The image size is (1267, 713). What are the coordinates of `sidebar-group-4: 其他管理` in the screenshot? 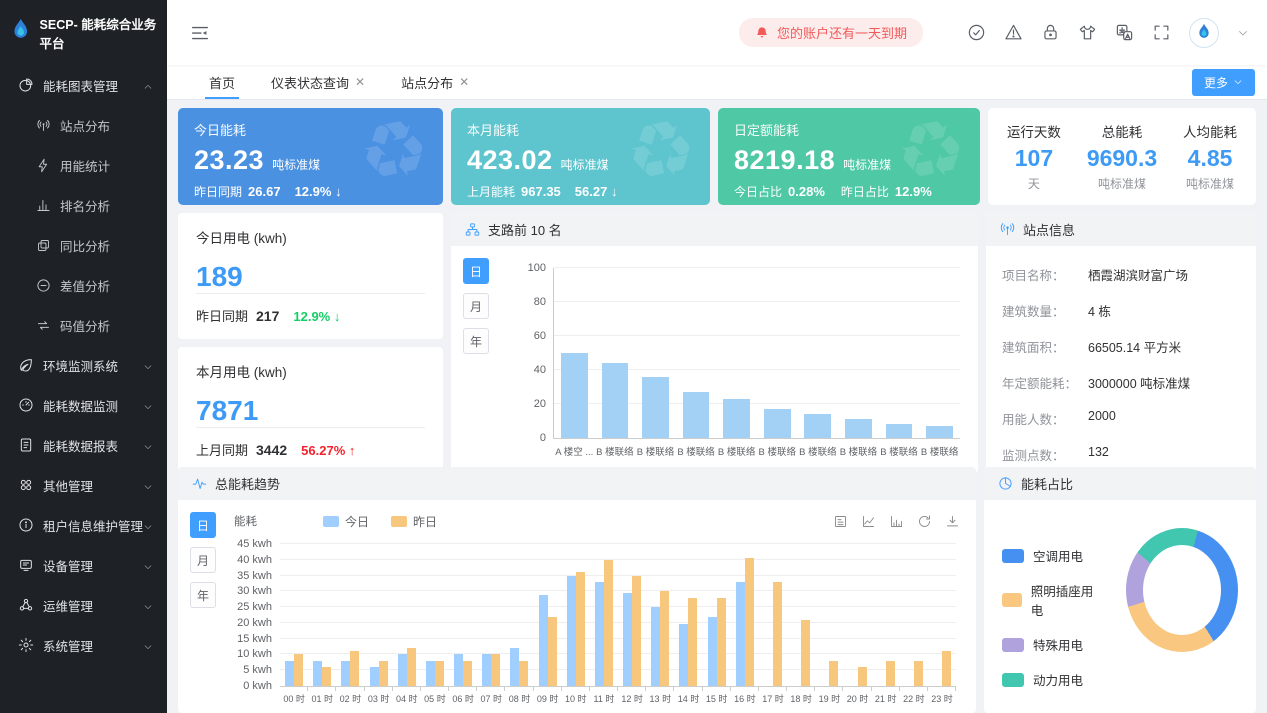 It's located at (83, 485).